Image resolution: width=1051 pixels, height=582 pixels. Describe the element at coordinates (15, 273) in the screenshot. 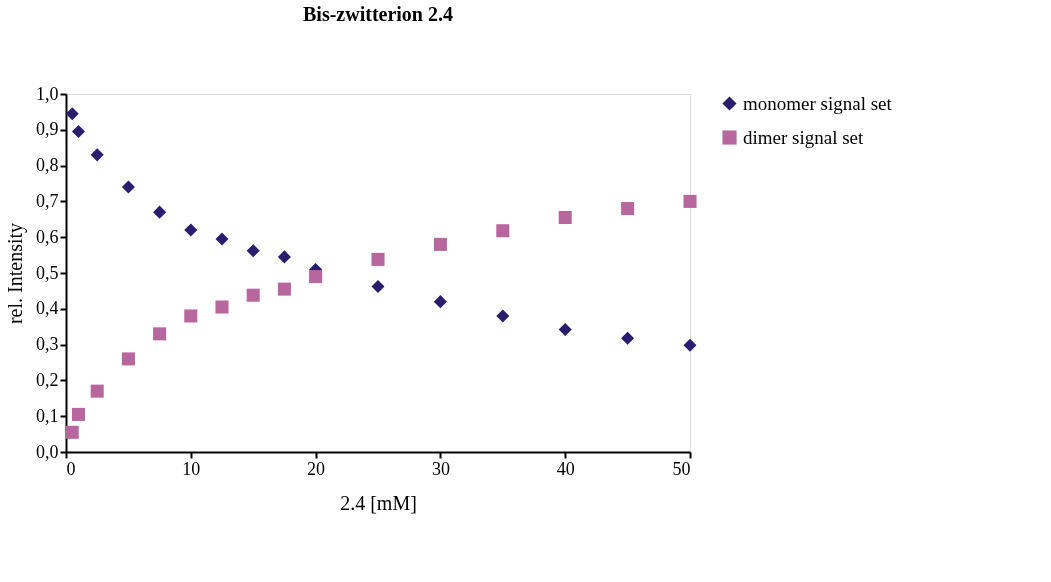

I see `y-axis-title: rel. Intensity` at that location.